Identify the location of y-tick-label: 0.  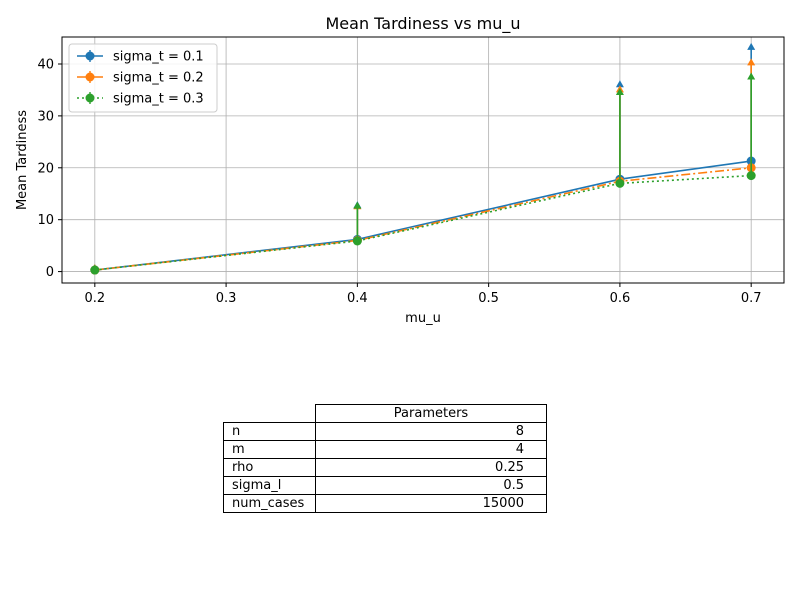
(50, 272).